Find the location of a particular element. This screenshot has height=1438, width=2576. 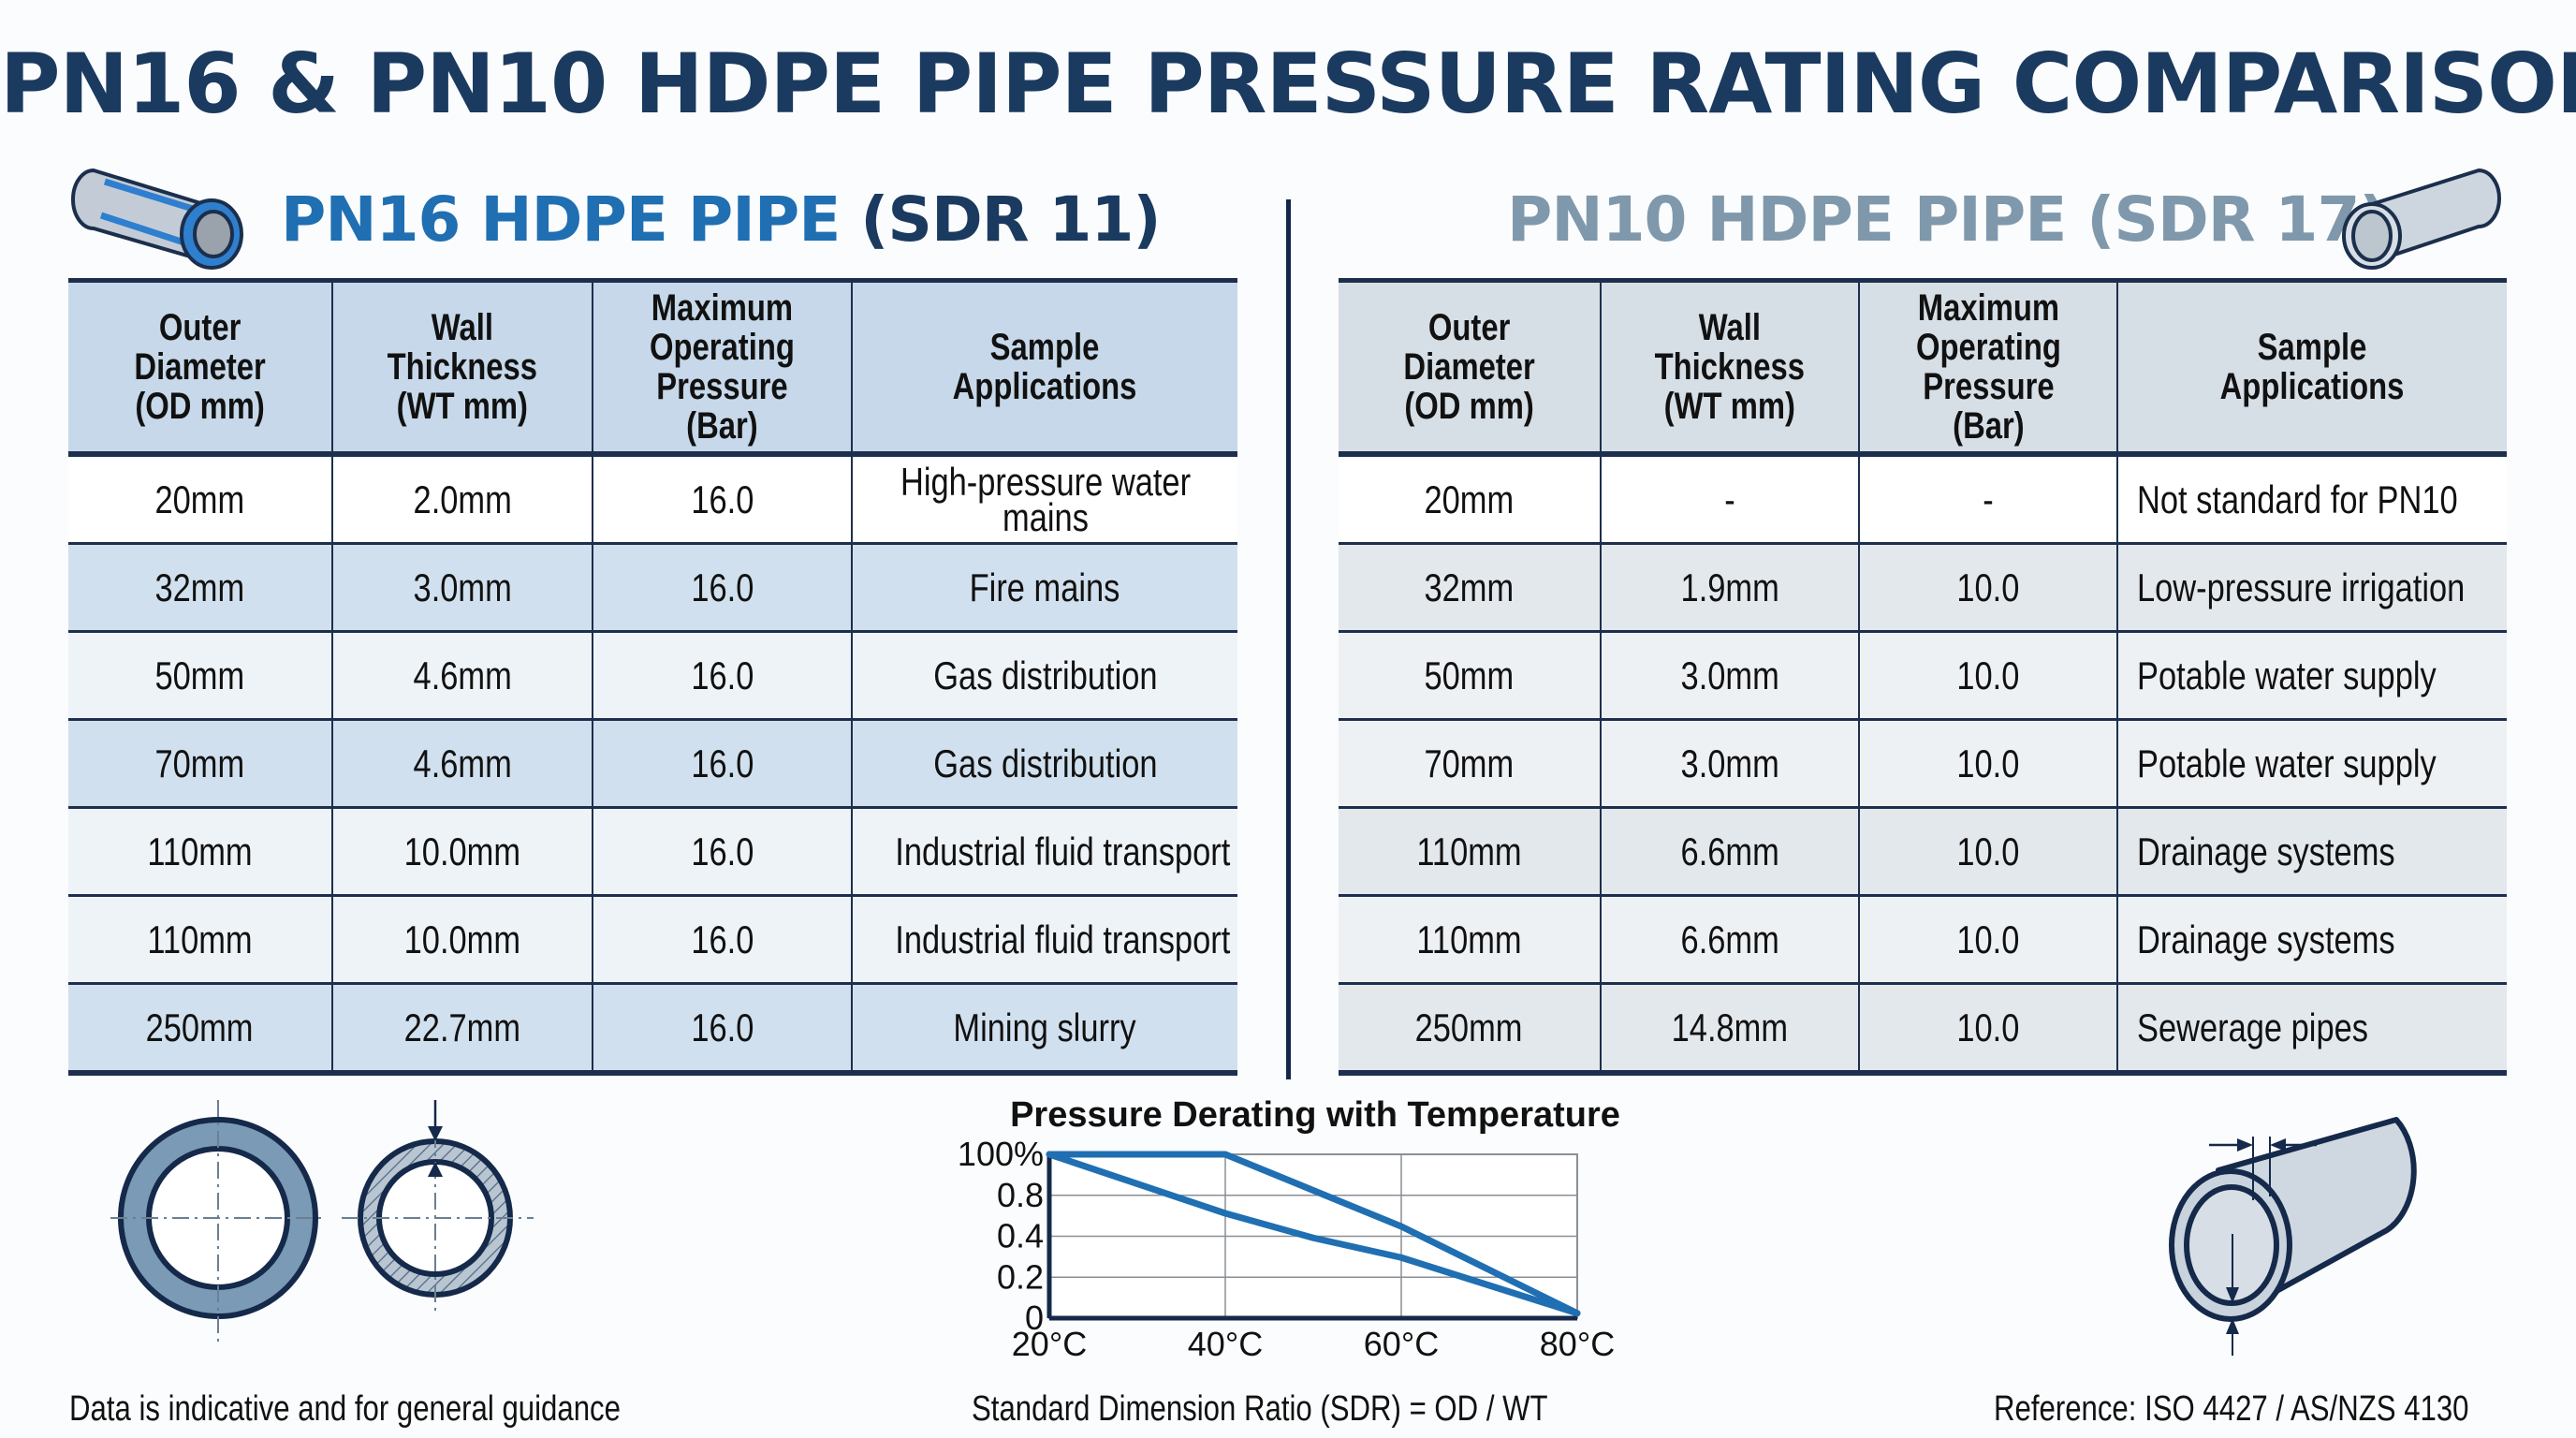

table-row: 110mm 6.6mm 10.0 Drainage systems is located at coordinates (1923, 940).